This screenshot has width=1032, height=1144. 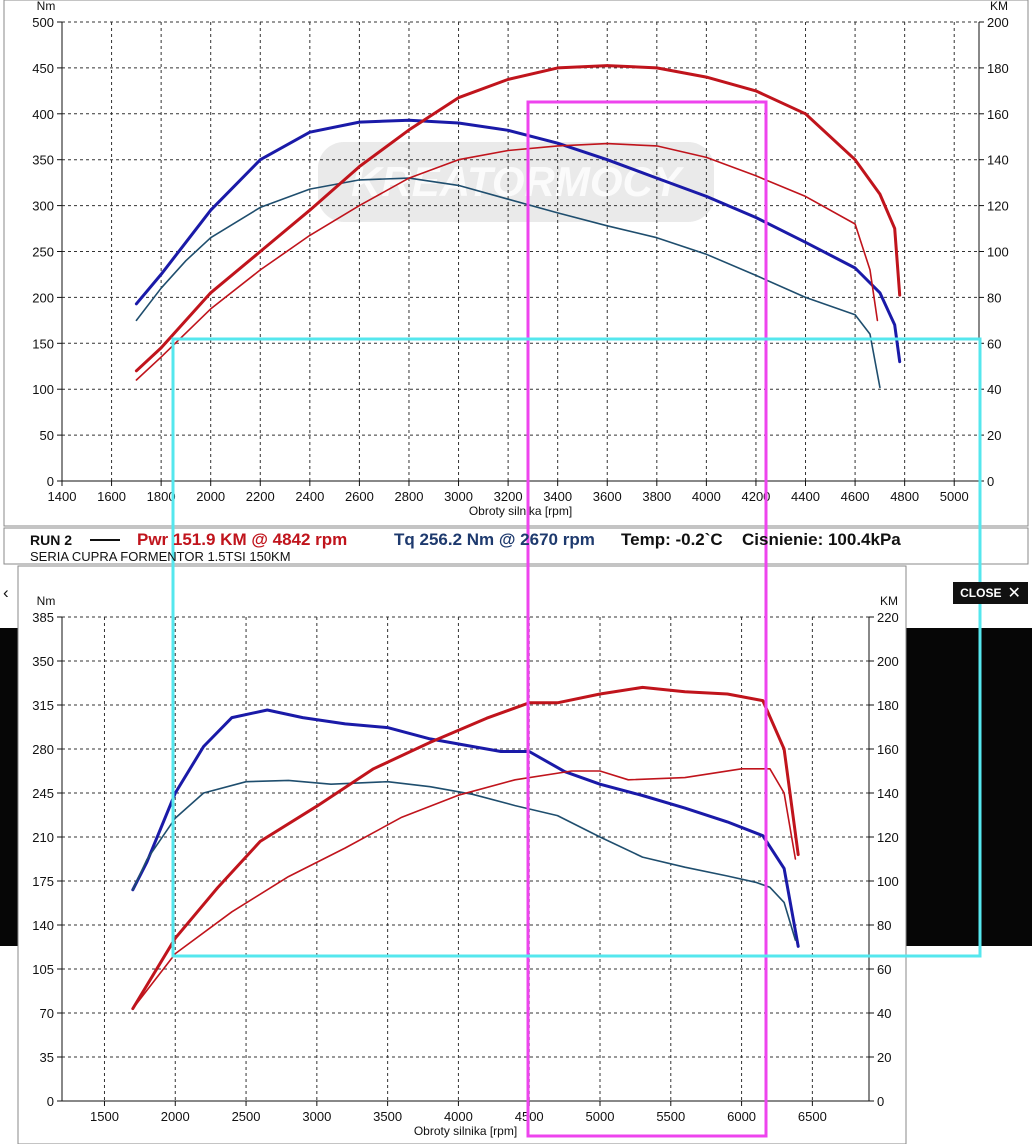 What do you see at coordinates (43, 343) in the screenshot?
I see `top-chart-y-left-tick-label: 150` at bounding box center [43, 343].